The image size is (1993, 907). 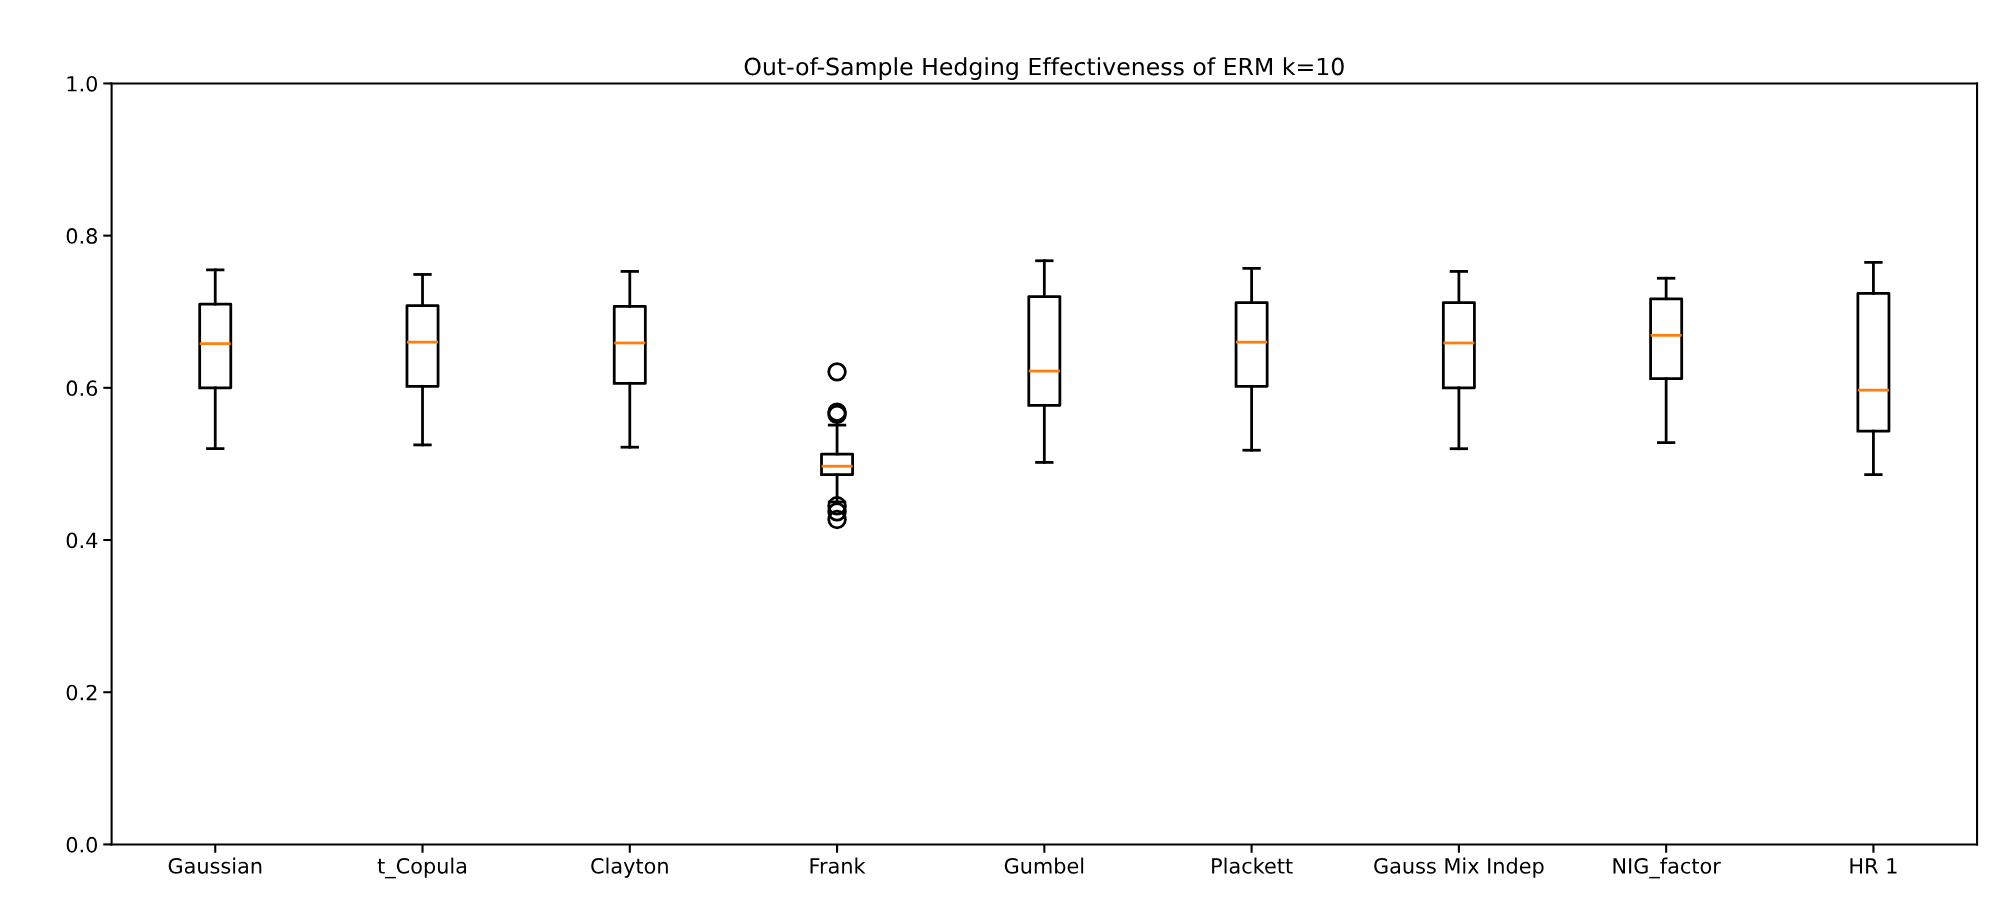 What do you see at coordinates (1459, 867) in the screenshot?
I see `x-tick-label: Gauss Mix Indep` at bounding box center [1459, 867].